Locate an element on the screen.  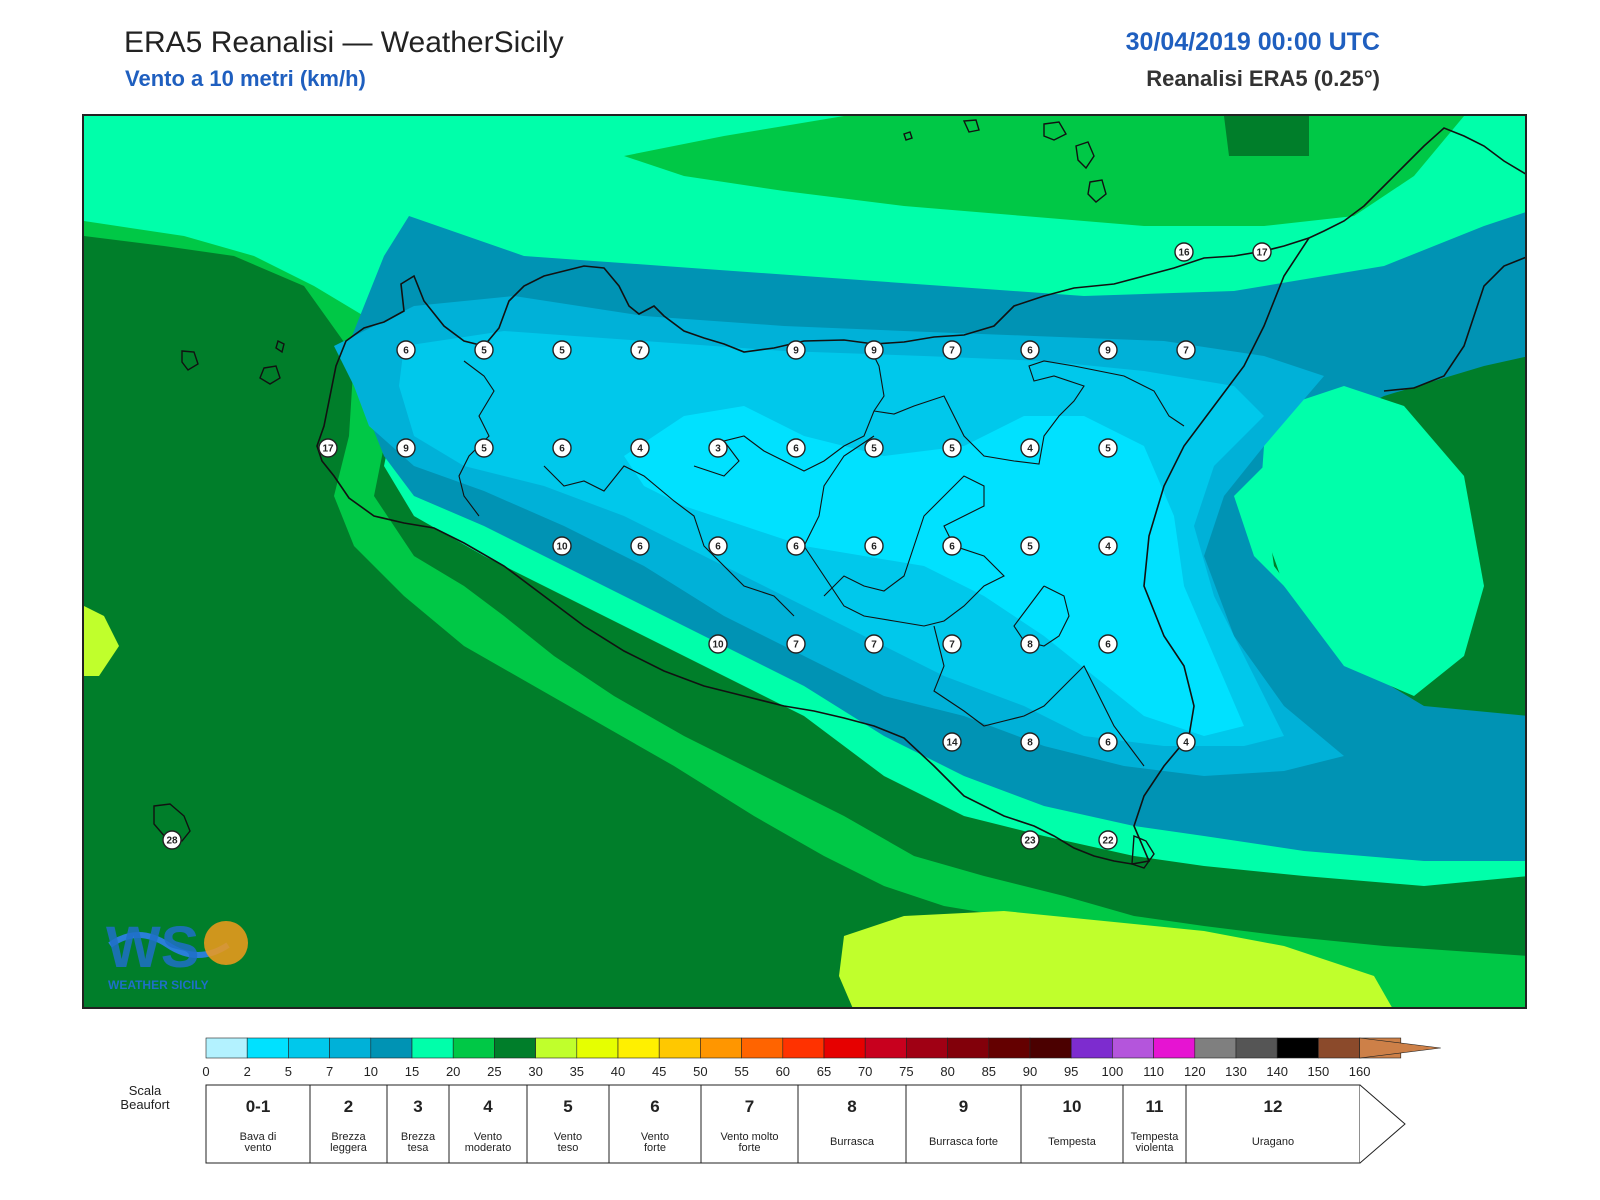
colorbar-tick-label: 80 is located at coordinates (947, 1071).